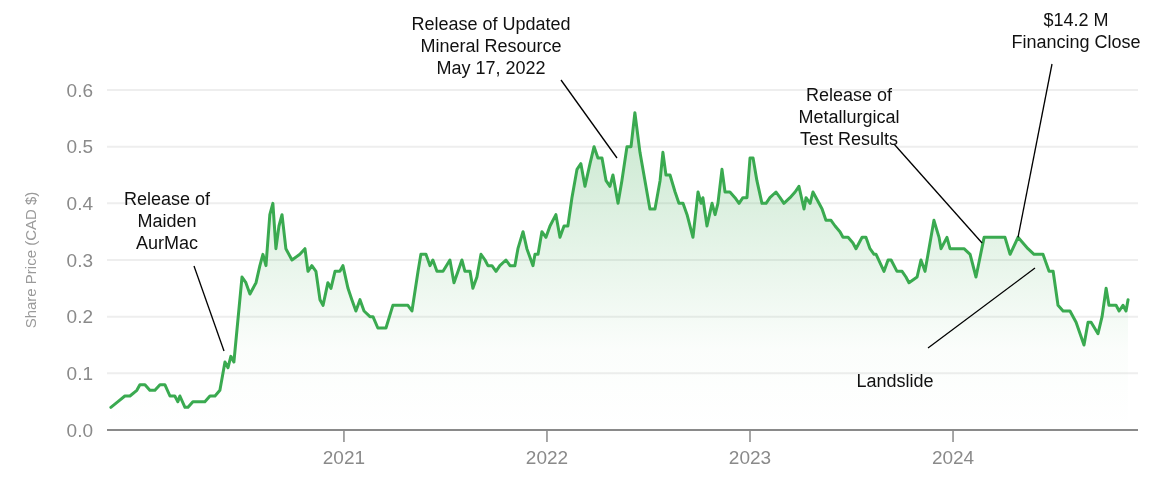 The width and height of the screenshot is (1152, 483). What do you see at coordinates (79, 317) in the screenshot?
I see `y-tick-label: 0.2` at bounding box center [79, 317].